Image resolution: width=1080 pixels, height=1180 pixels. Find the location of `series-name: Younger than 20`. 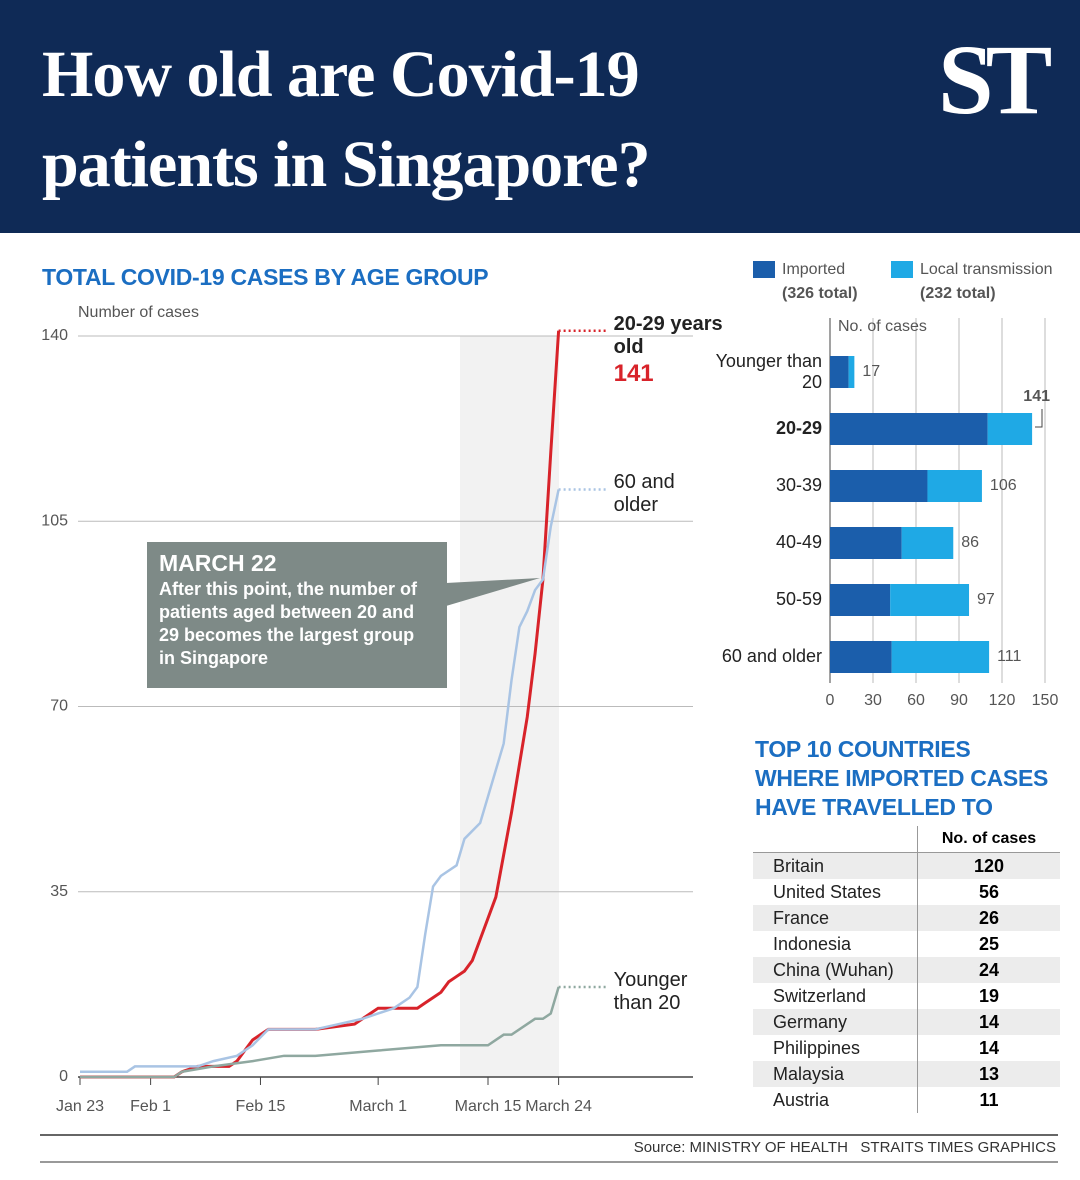

series-name: Younger than 20 is located at coordinates (650, 992).